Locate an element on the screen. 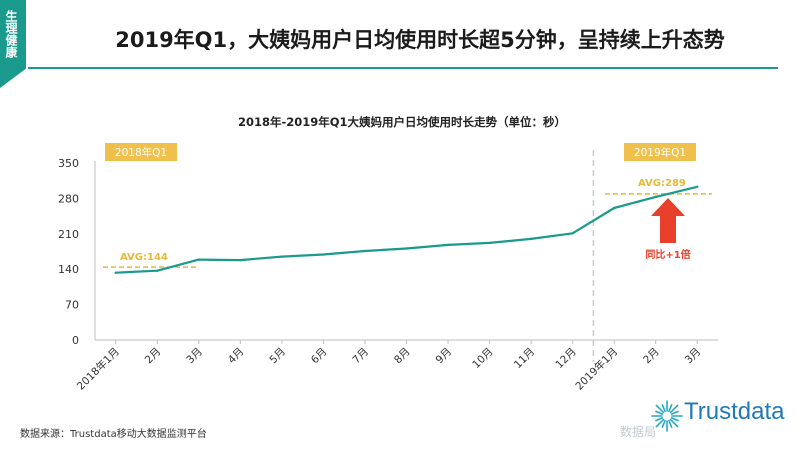 The width and height of the screenshot is (800, 450). section-tab: 生理健康 is located at coordinates (13, 44).